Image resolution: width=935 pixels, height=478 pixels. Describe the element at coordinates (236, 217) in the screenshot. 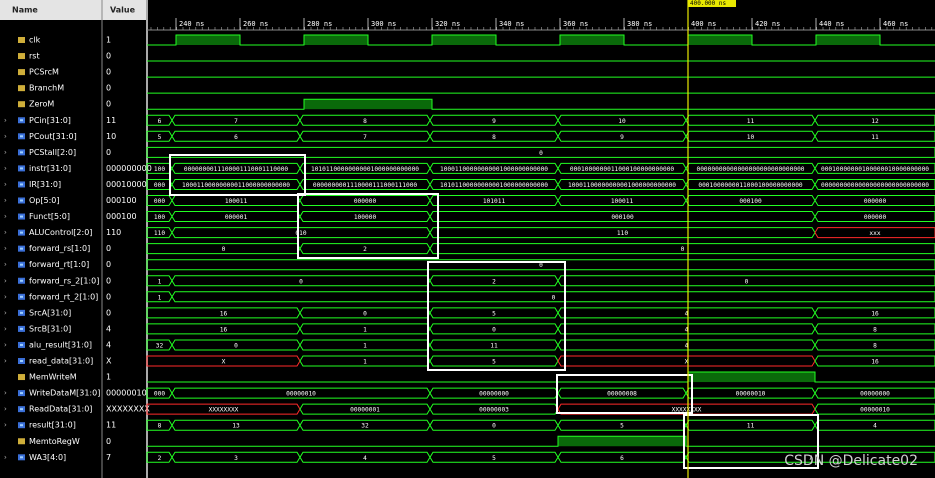

I see `bus-label: 000001` at that location.